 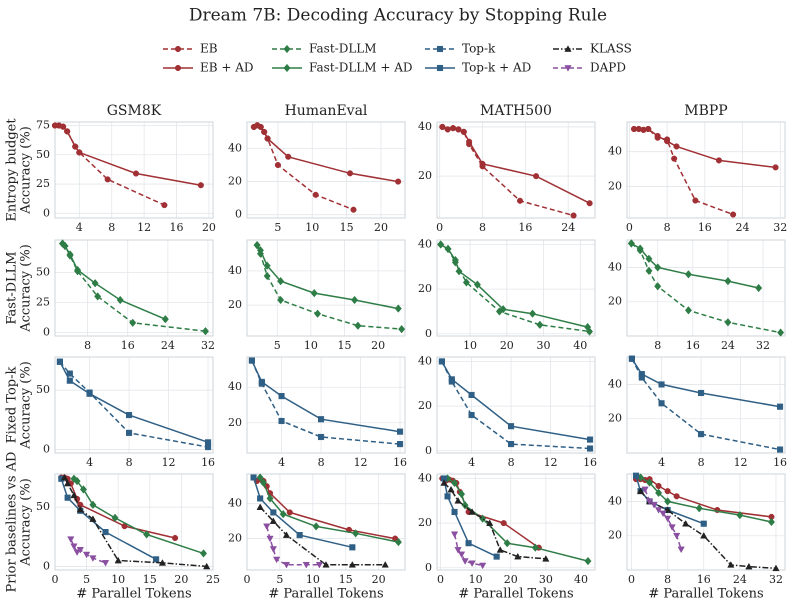 I want to click on legend-label: EB, so click(x=209, y=49).